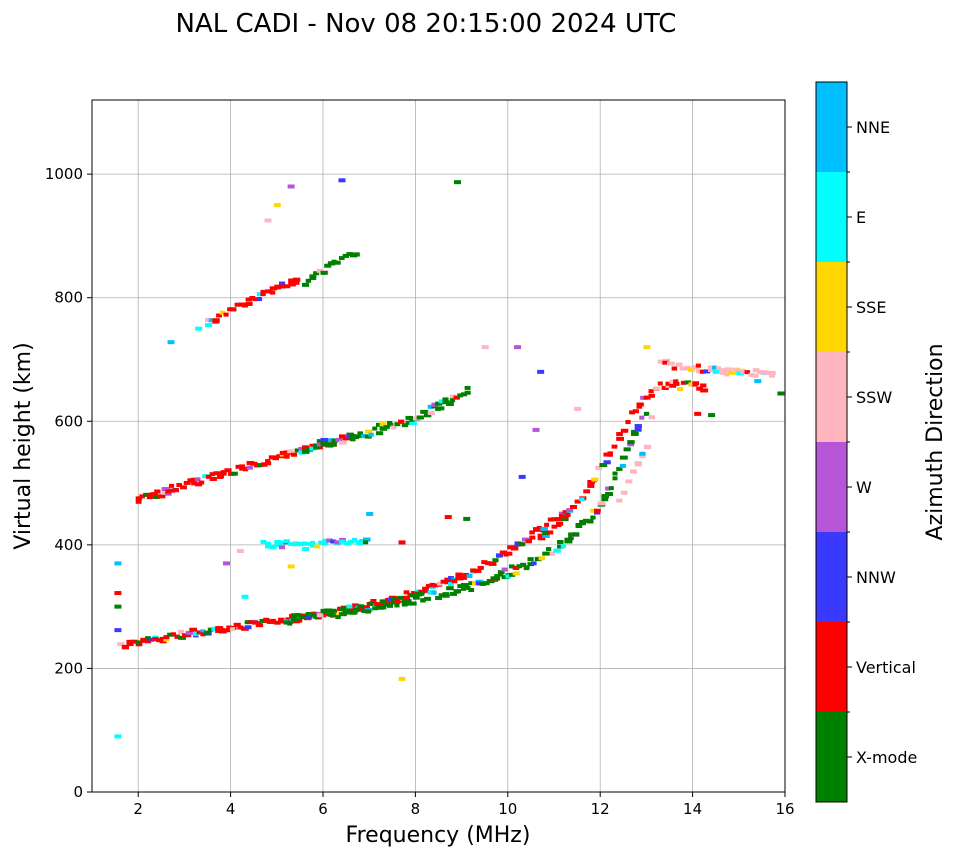  I want to click on y-tick-label: 400, so click(68, 545).